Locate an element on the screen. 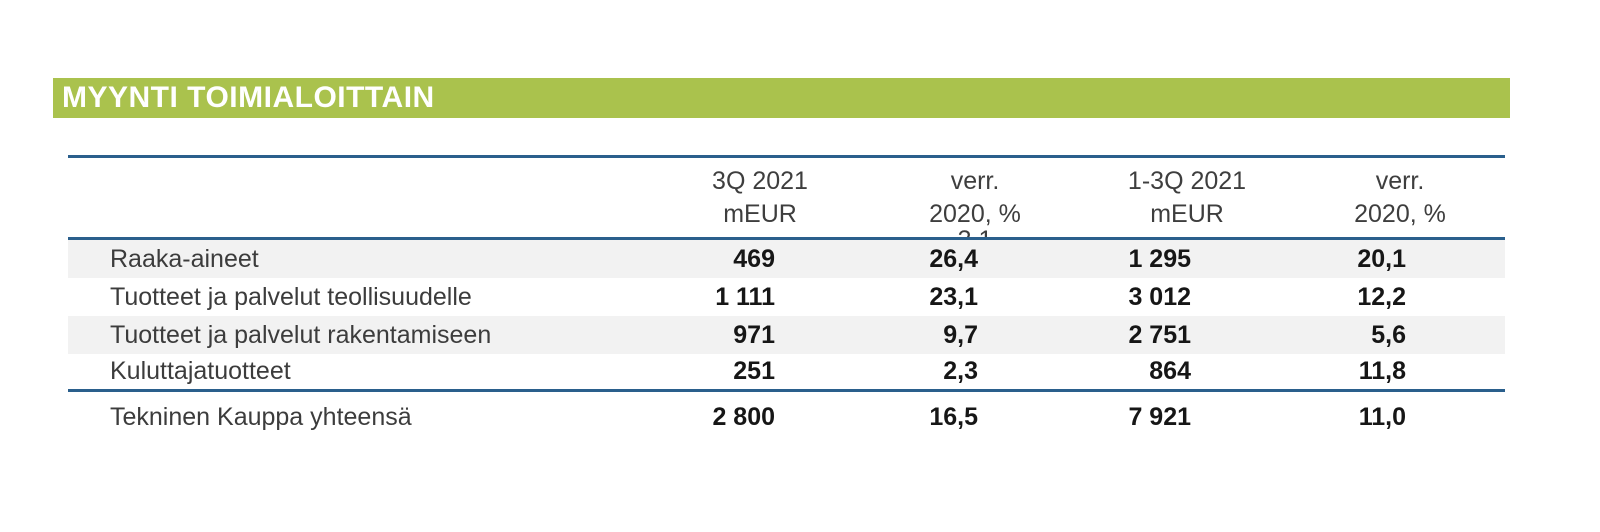 The height and width of the screenshot is (532, 1600). value-verr-q: 26,4 is located at coordinates (953, 258).